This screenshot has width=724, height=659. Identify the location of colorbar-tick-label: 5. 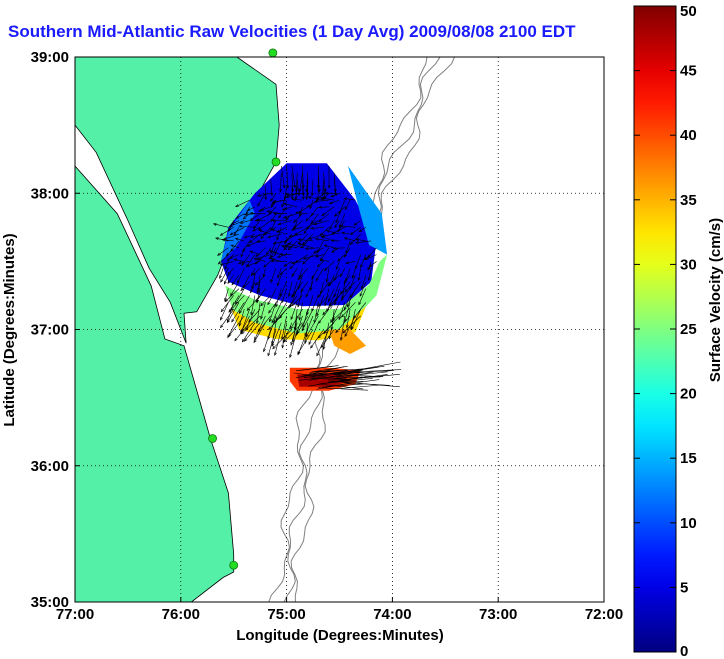
(684, 587).